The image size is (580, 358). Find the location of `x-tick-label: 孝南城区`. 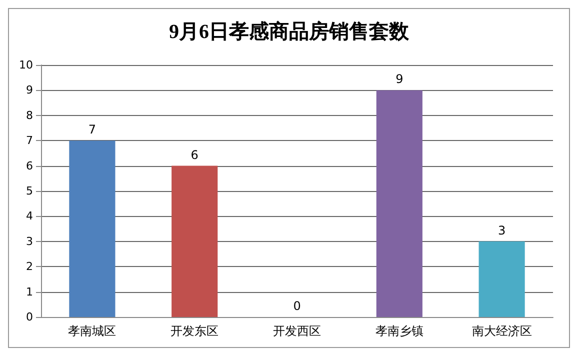

x-tick-label: 孝南城区 is located at coordinates (92, 331).